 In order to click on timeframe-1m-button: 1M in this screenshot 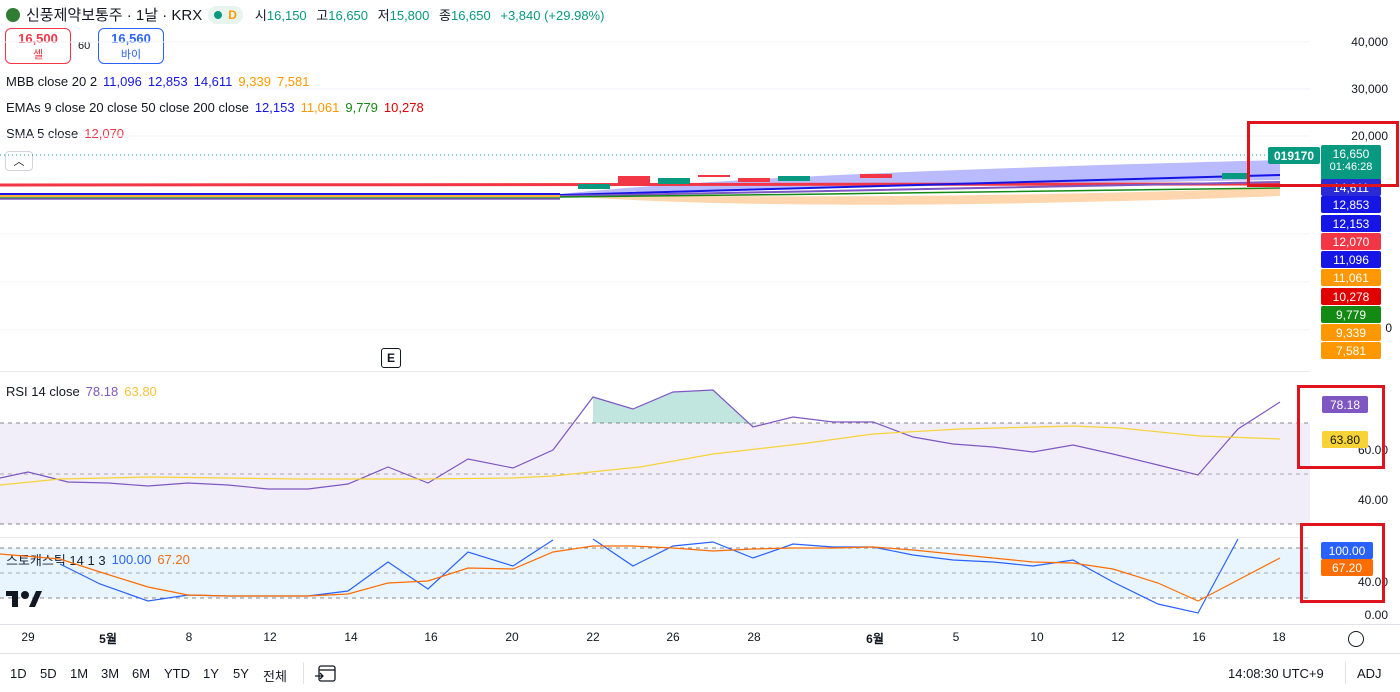, I will do `click(79, 673)`.